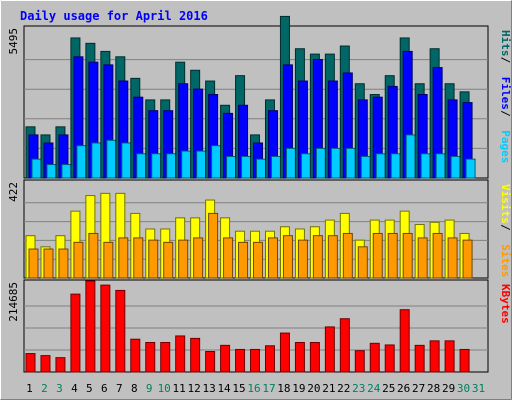  Describe the element at coordinates (268, 388) in the screenshot. I see `x-tick-label: 17` at that location.